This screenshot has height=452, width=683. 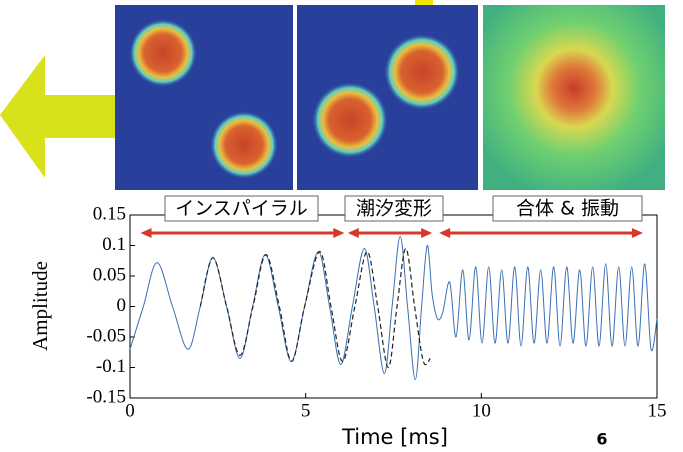 I want to click on phase-label: 合体 & 振動, so click(x=567, y=209).